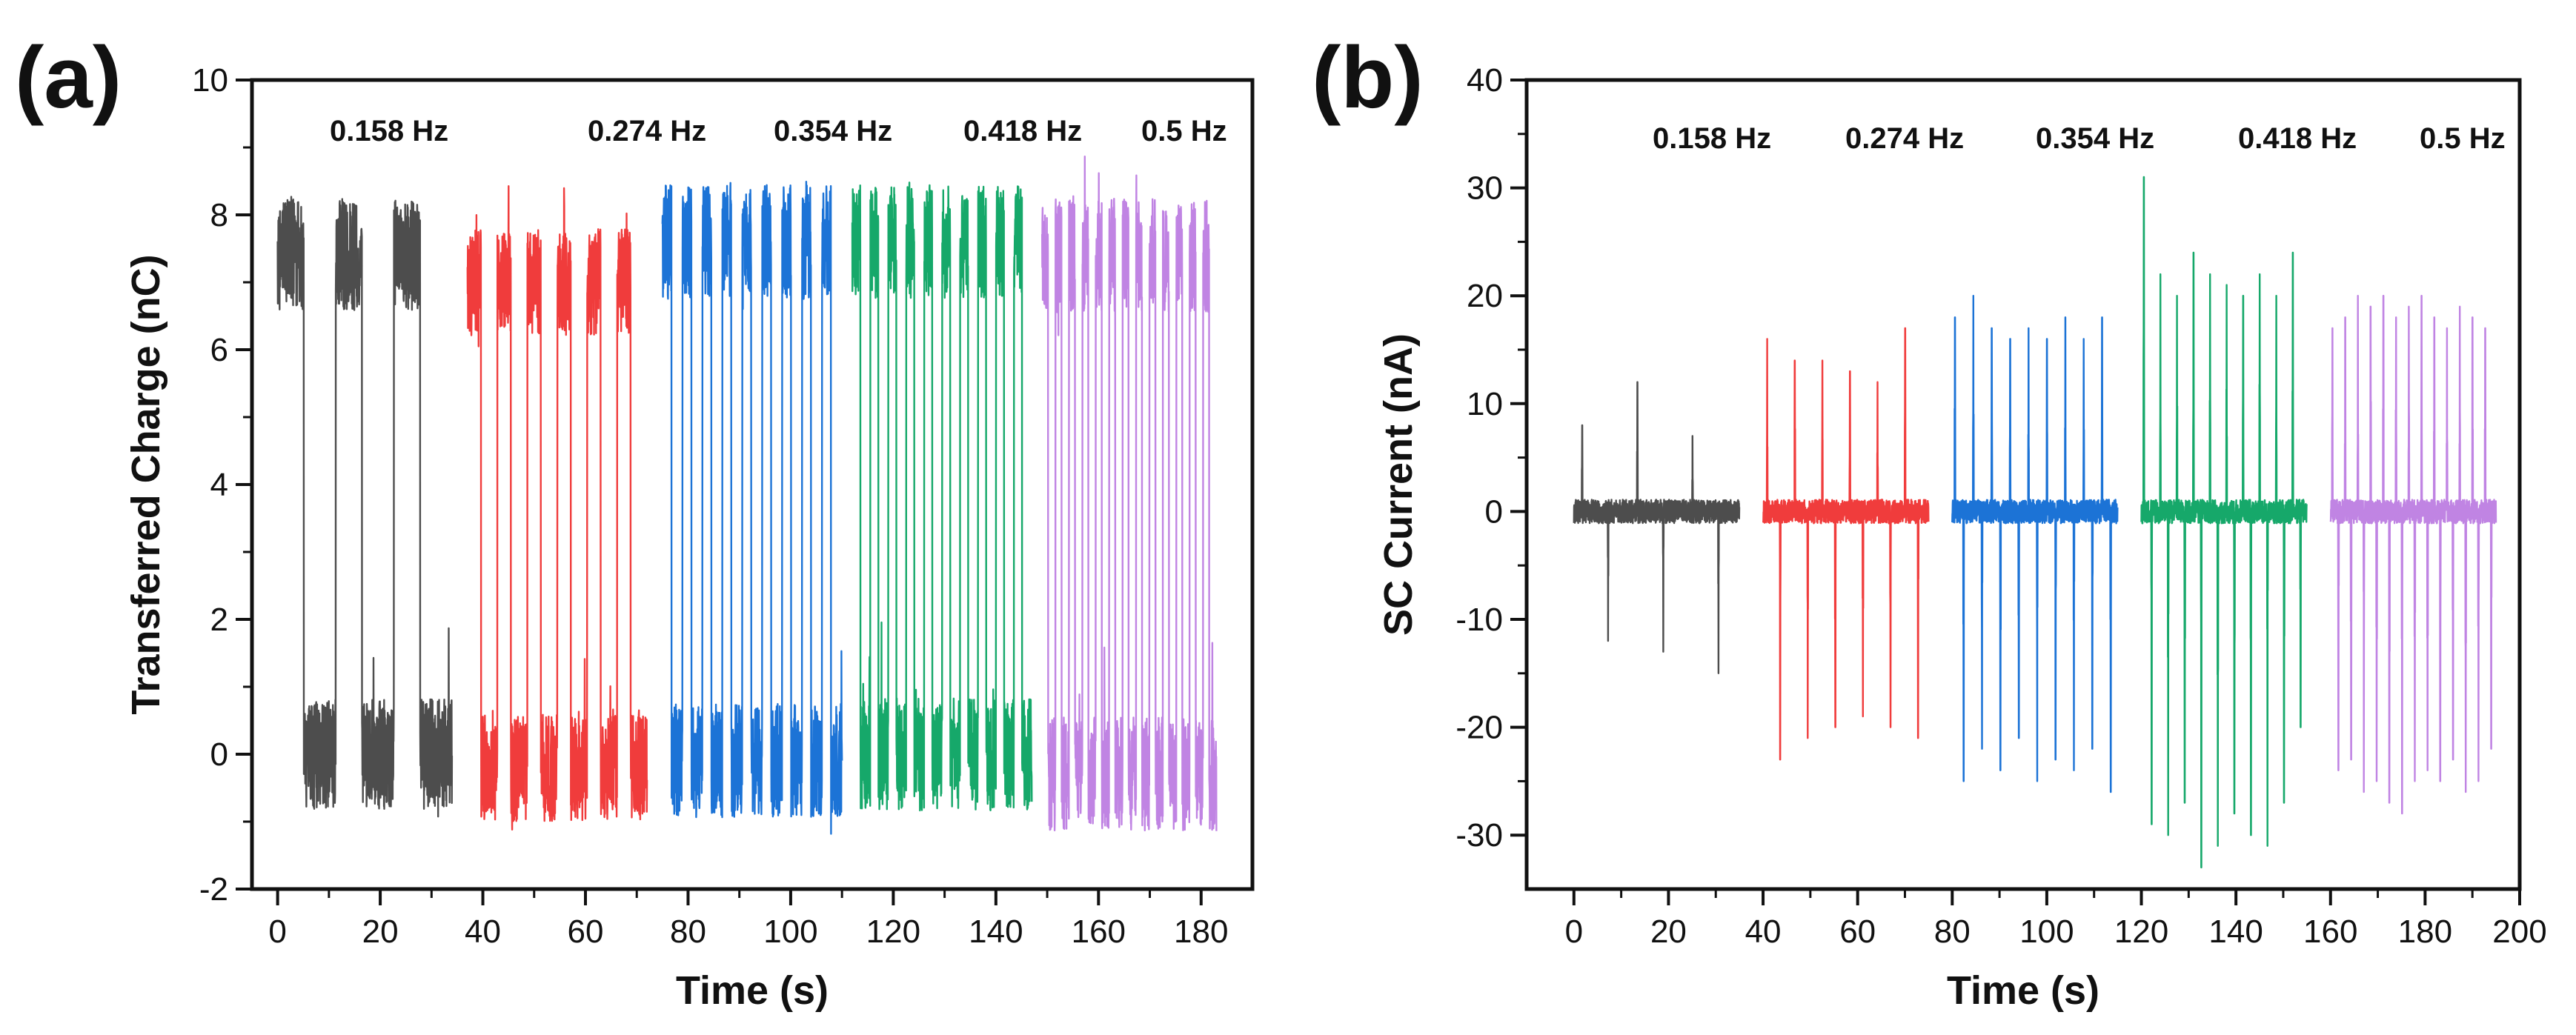 Image resolution: width=2576 pixels, height=1035 pixels. What do you see at coordinates (1485, 80) in the screenshot?
I see `y-tick-label: 40` at bounding box center [1485, 80].